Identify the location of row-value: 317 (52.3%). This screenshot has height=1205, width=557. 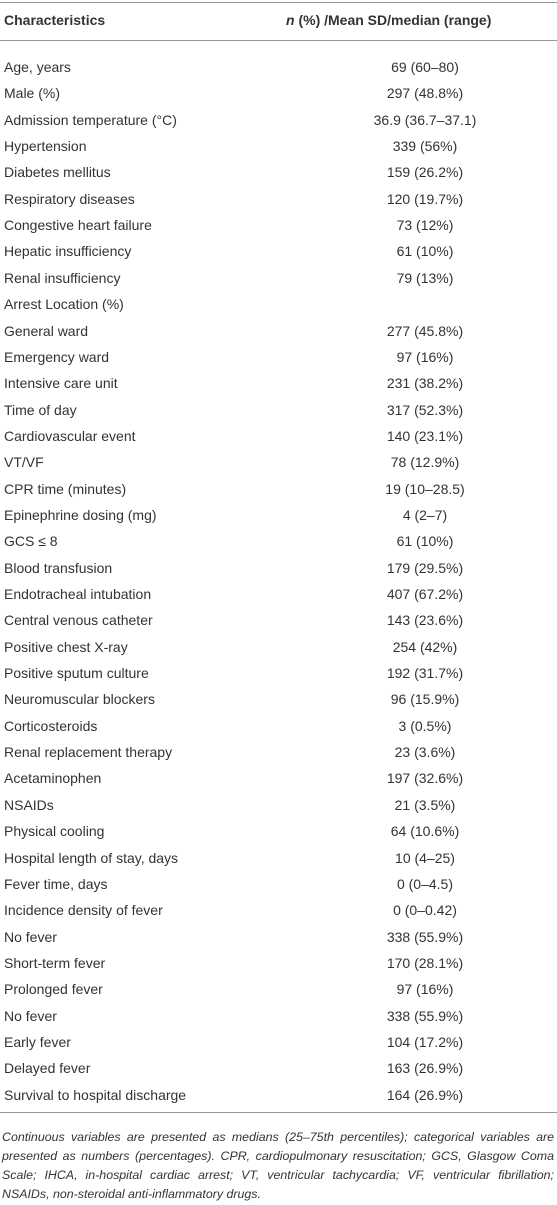
(425, 409).